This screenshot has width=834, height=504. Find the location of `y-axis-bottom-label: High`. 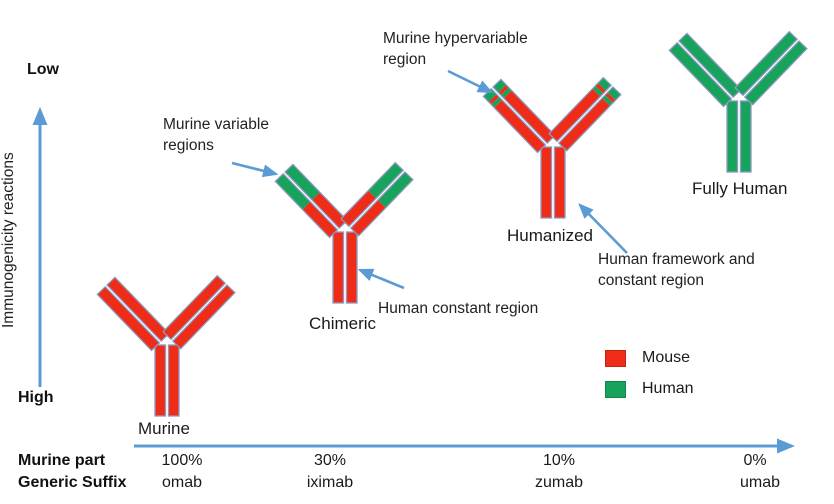

y-axis-bottom-label: High is located at coordinates (36, 397).